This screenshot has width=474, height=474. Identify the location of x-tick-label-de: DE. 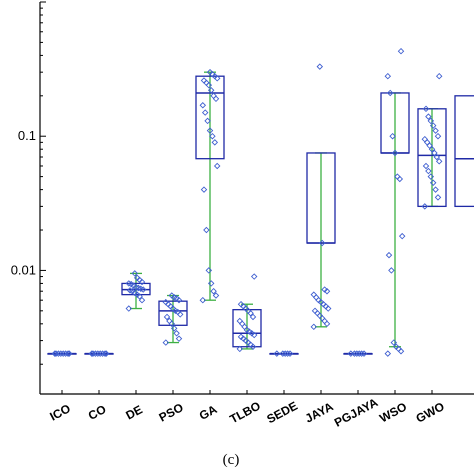
(133, 412).